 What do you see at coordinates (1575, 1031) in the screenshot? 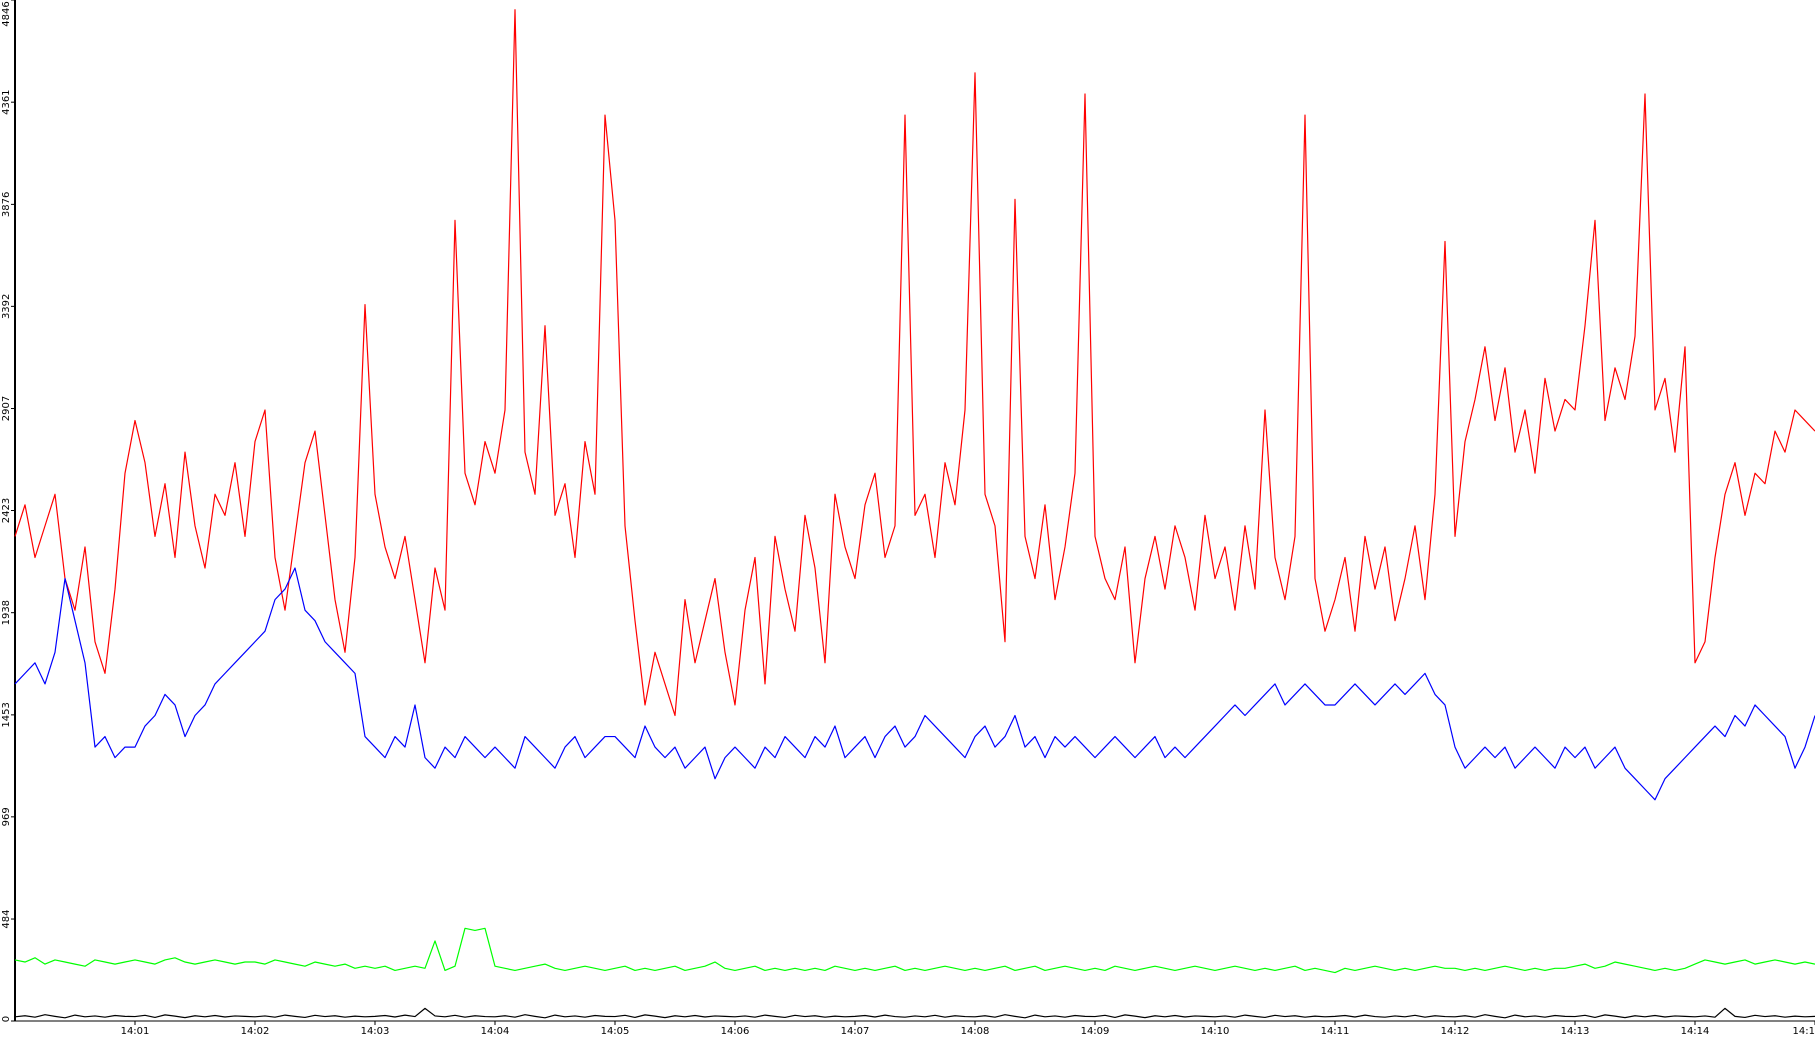
I see `x-tick-label: 14:13` at bounding box center [1575, 1031].